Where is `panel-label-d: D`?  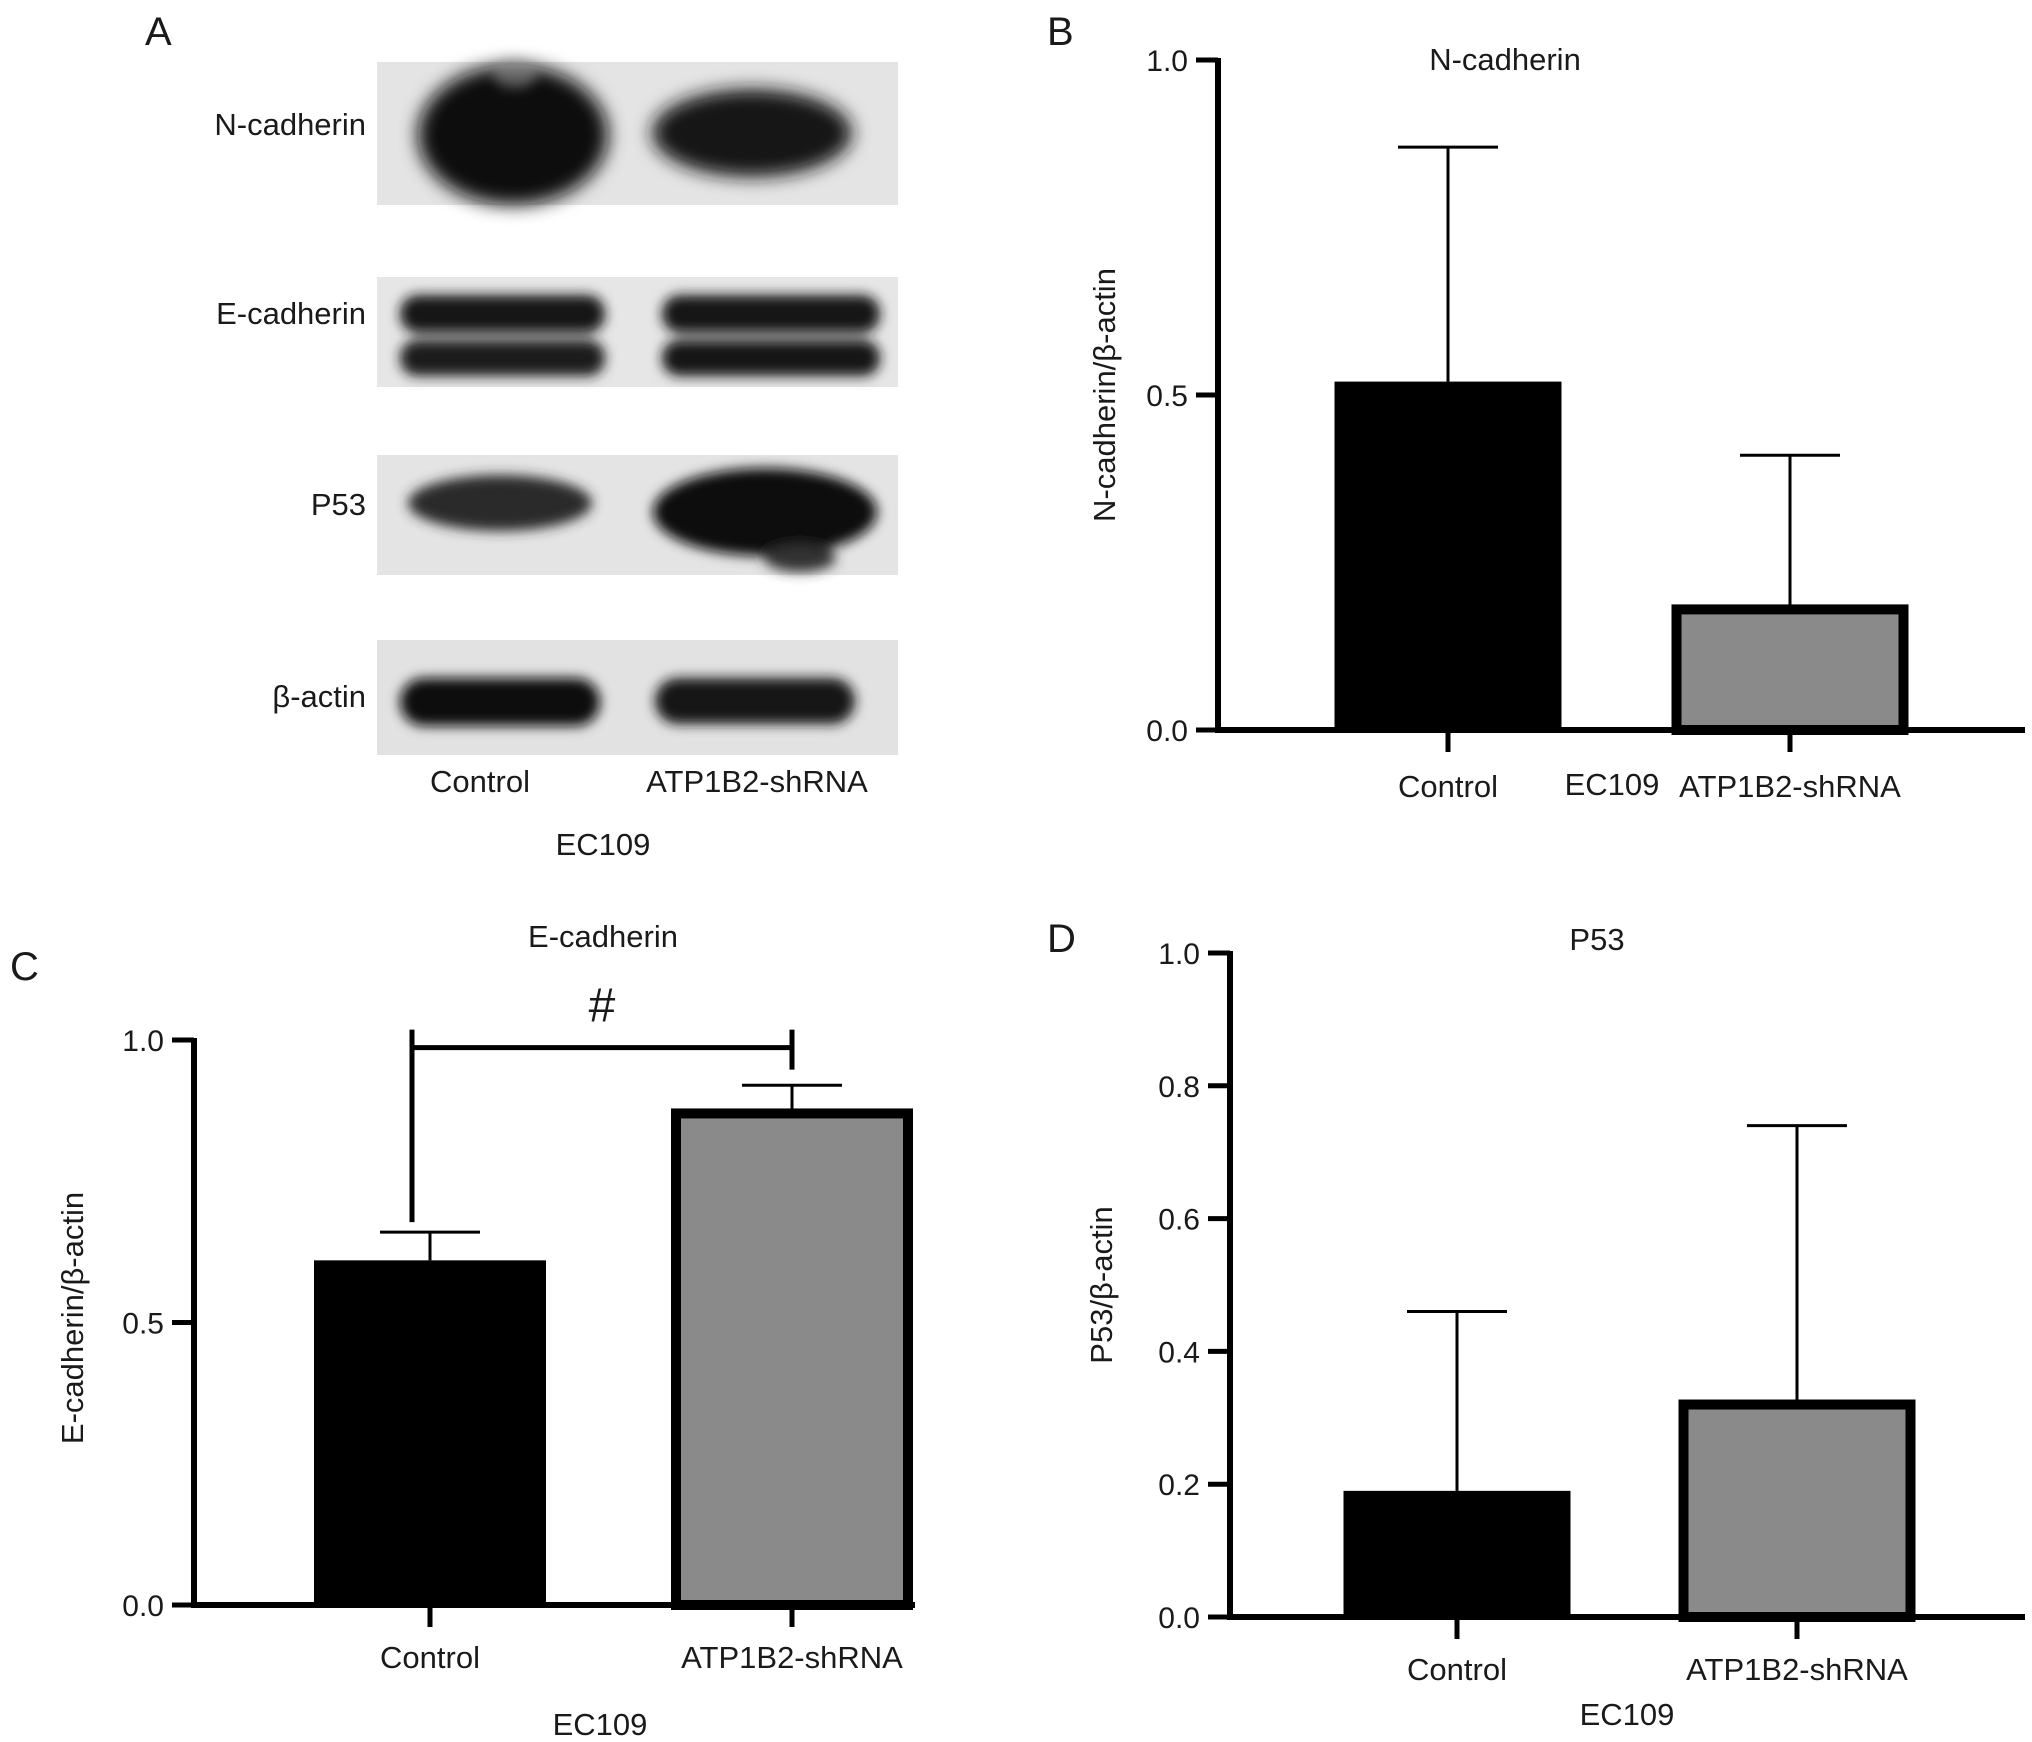
panel-label-d: D is located at coordinates (1061, 939).